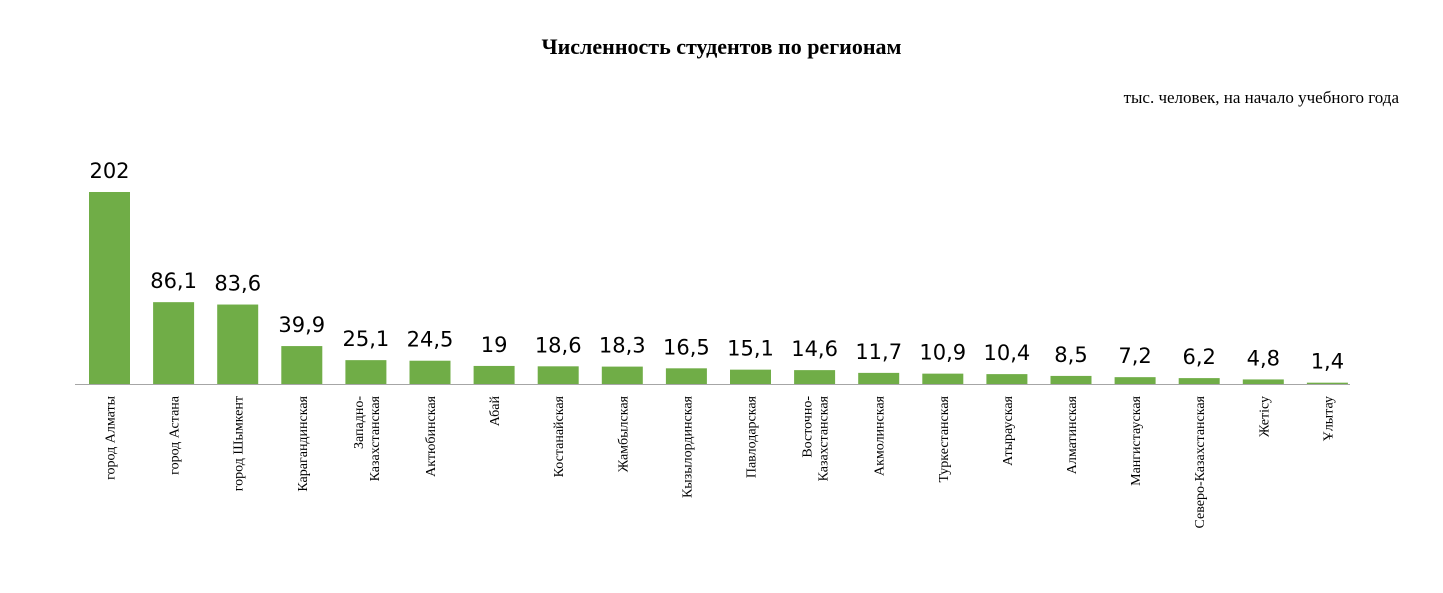 This screenshot has width=1443, height=593. I want to click on x-tick-label-line: Карагандинская, so click(303, 443).